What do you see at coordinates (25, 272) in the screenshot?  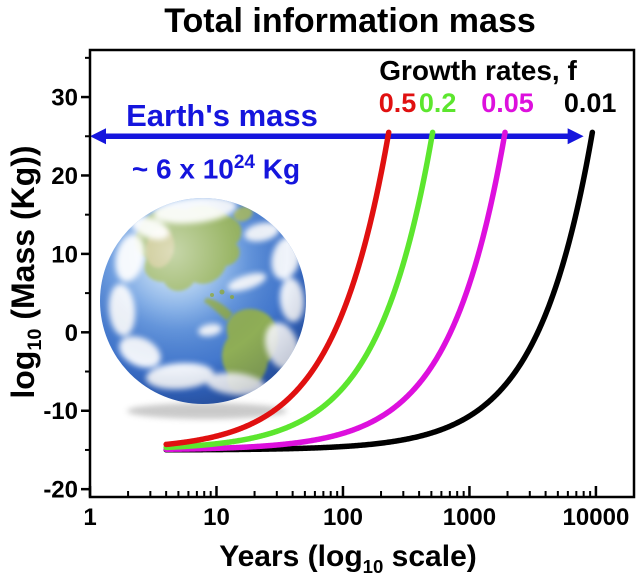 I see `y-axis-title: log10 (Mass (Kg))` at bounding box center [25, 272].